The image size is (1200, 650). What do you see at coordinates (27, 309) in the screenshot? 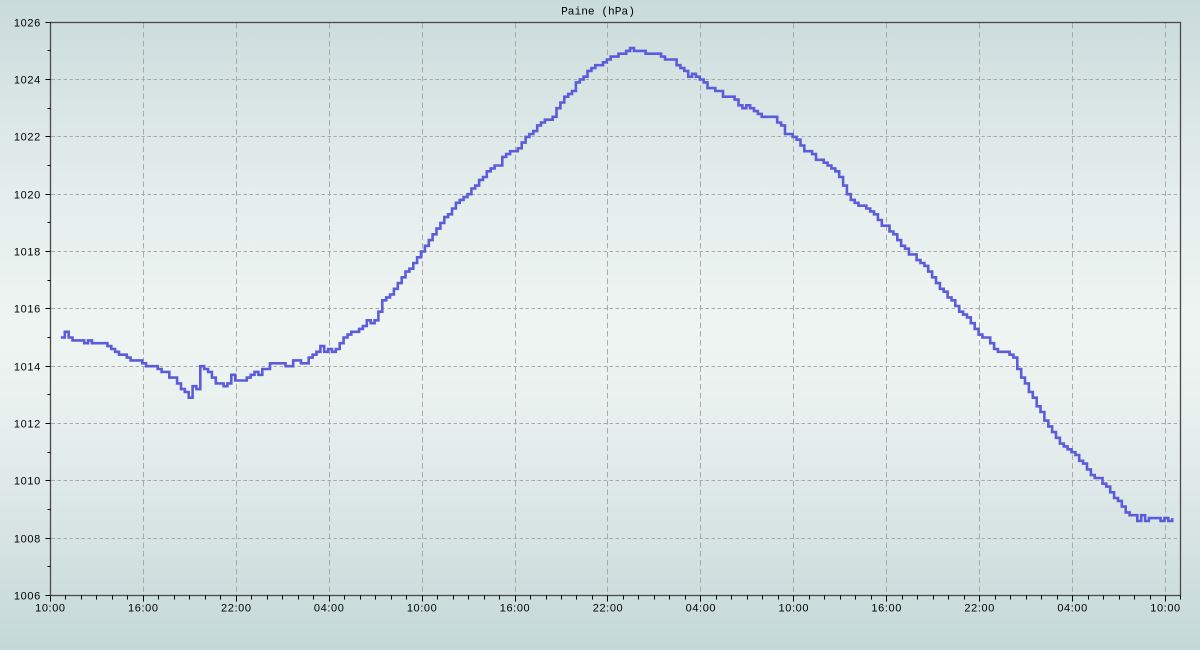
I see `svg-text: 1016` at bounding box center [27, 309].